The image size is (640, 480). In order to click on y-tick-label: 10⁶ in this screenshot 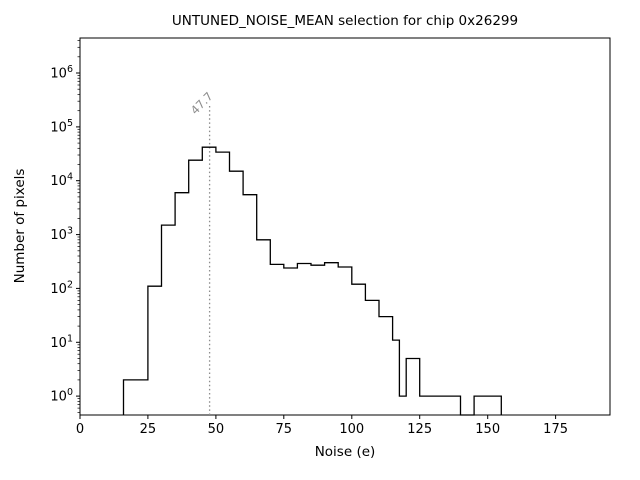, I will do `click(61, 73)`.